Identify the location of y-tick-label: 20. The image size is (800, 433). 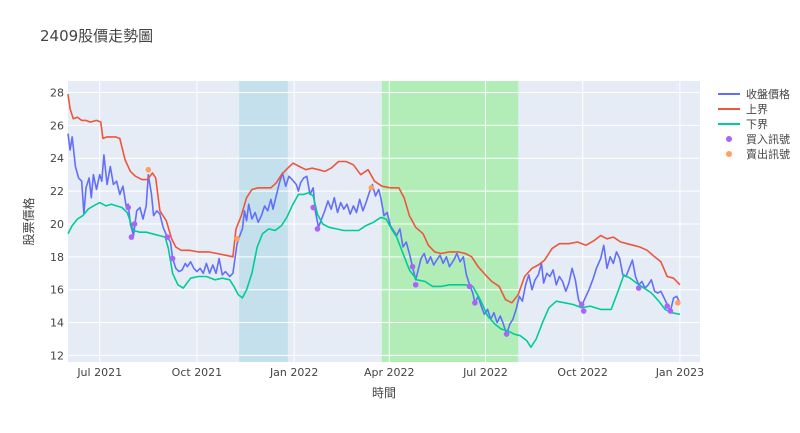
(57, 224).